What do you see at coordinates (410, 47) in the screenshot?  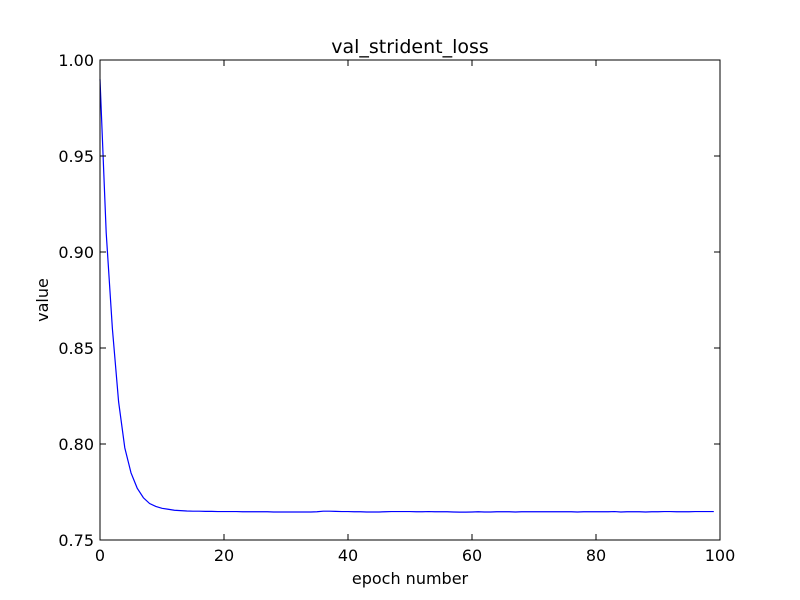 I see `chart-title: val_strident_loss` at bounding box center [410, 47].